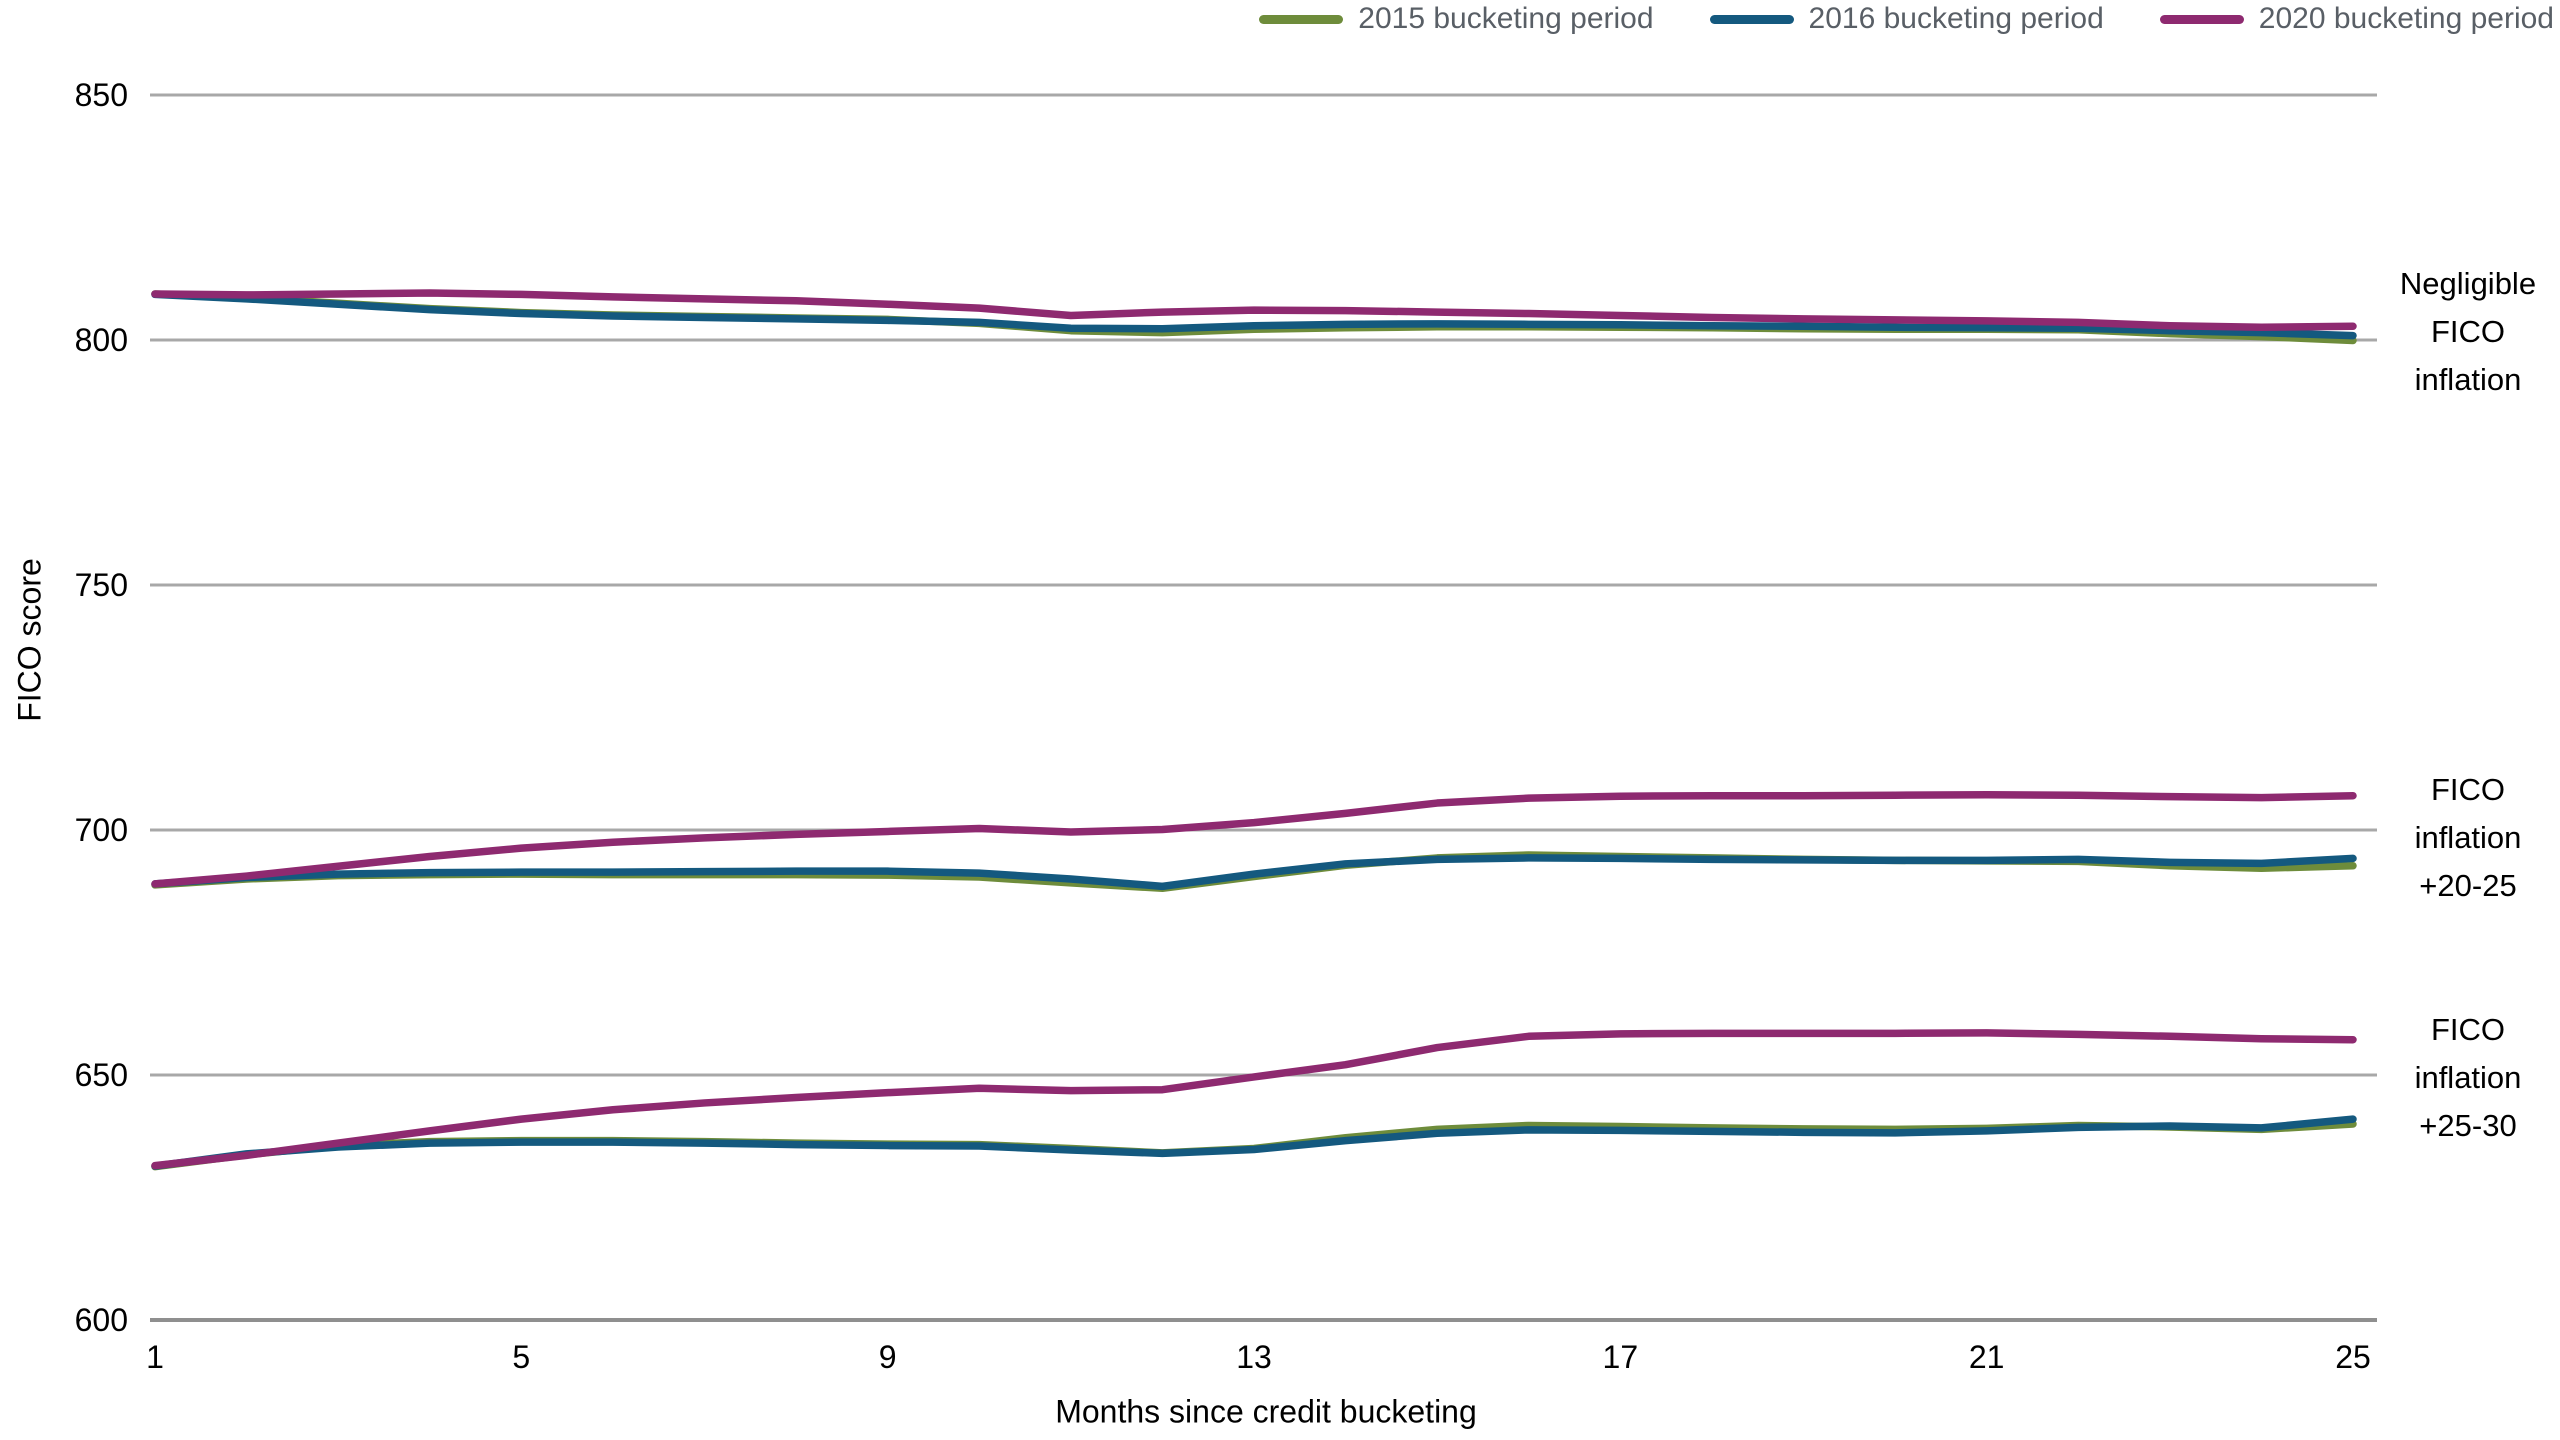 The image size is (2560, 1440). What do you see at coordinates (101, 340) in the screenshot?
I see `y-tick-800: 800` at bounding box center [101, 340].